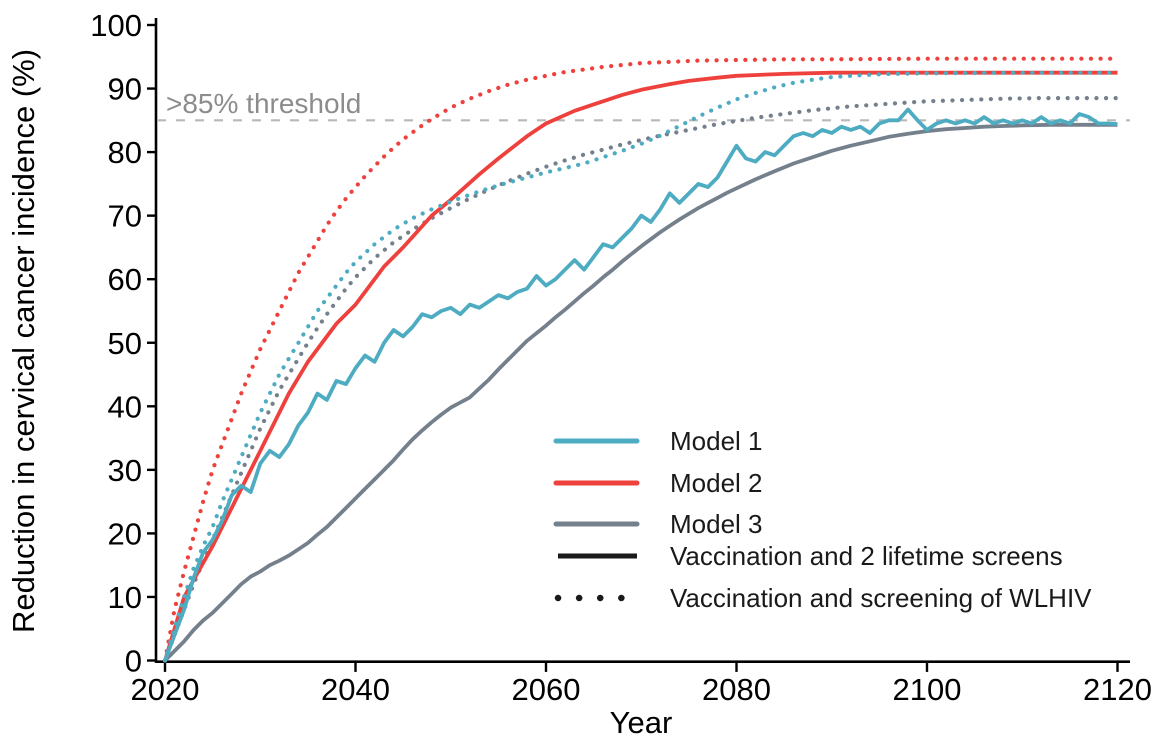 The image size is (1173, 738). Describe the element at coordinates (716, 524) in the screenshot. I see `legend-label-model-3: Model 3` at that location.